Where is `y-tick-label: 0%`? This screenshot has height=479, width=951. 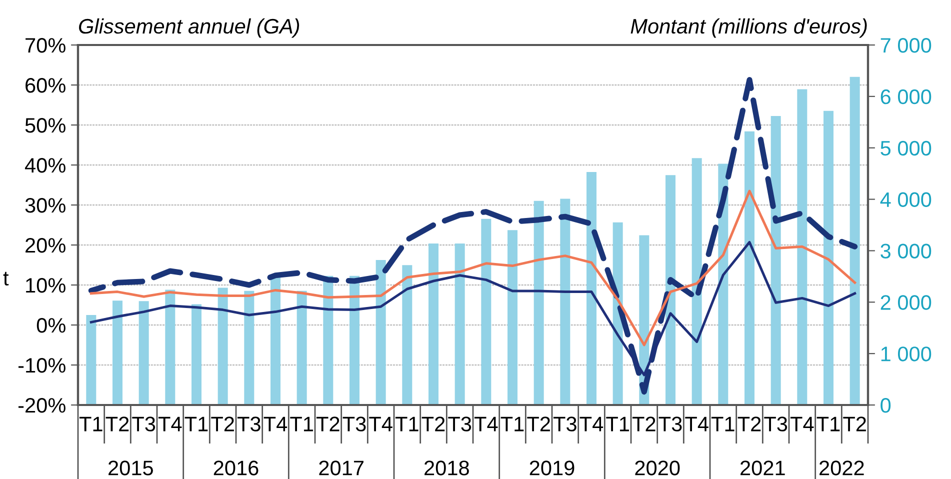
y-tick-label: 0% is located at coordinates (51, 325).